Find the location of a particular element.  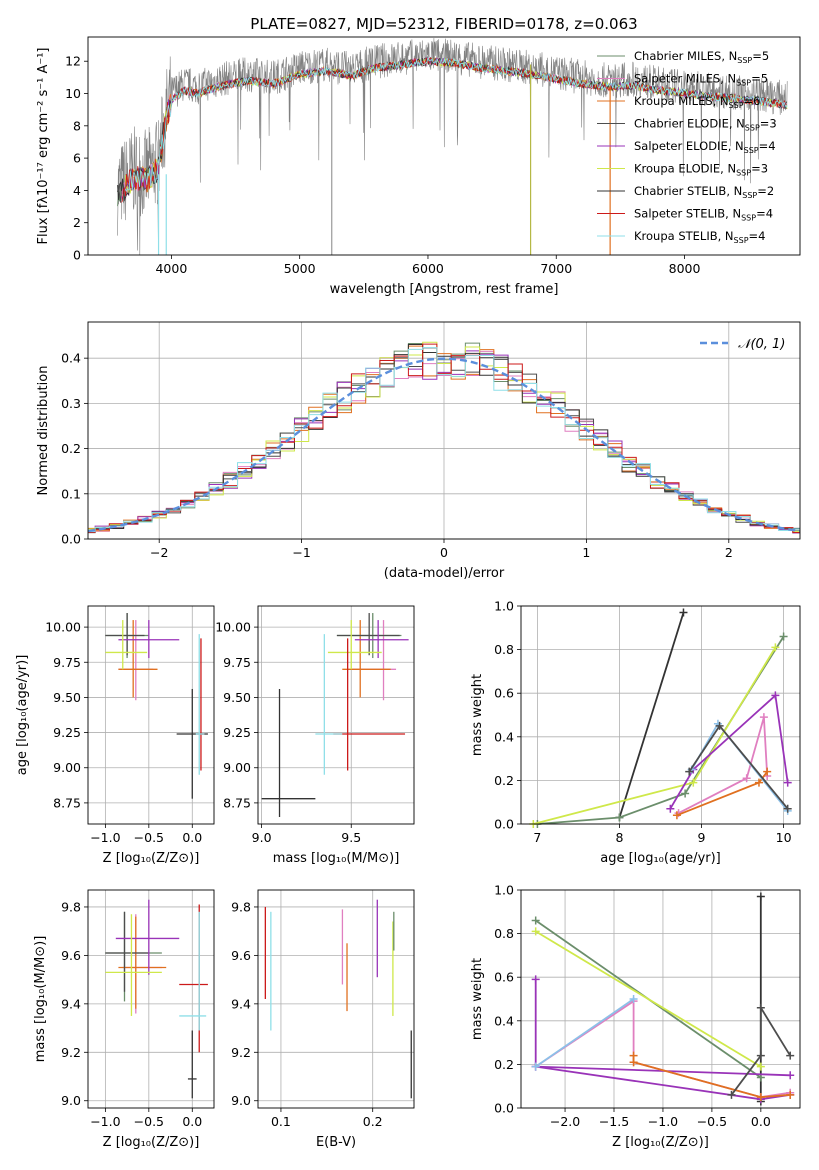

y-tick-label: 9.25 is located at coordinates (237, 732).